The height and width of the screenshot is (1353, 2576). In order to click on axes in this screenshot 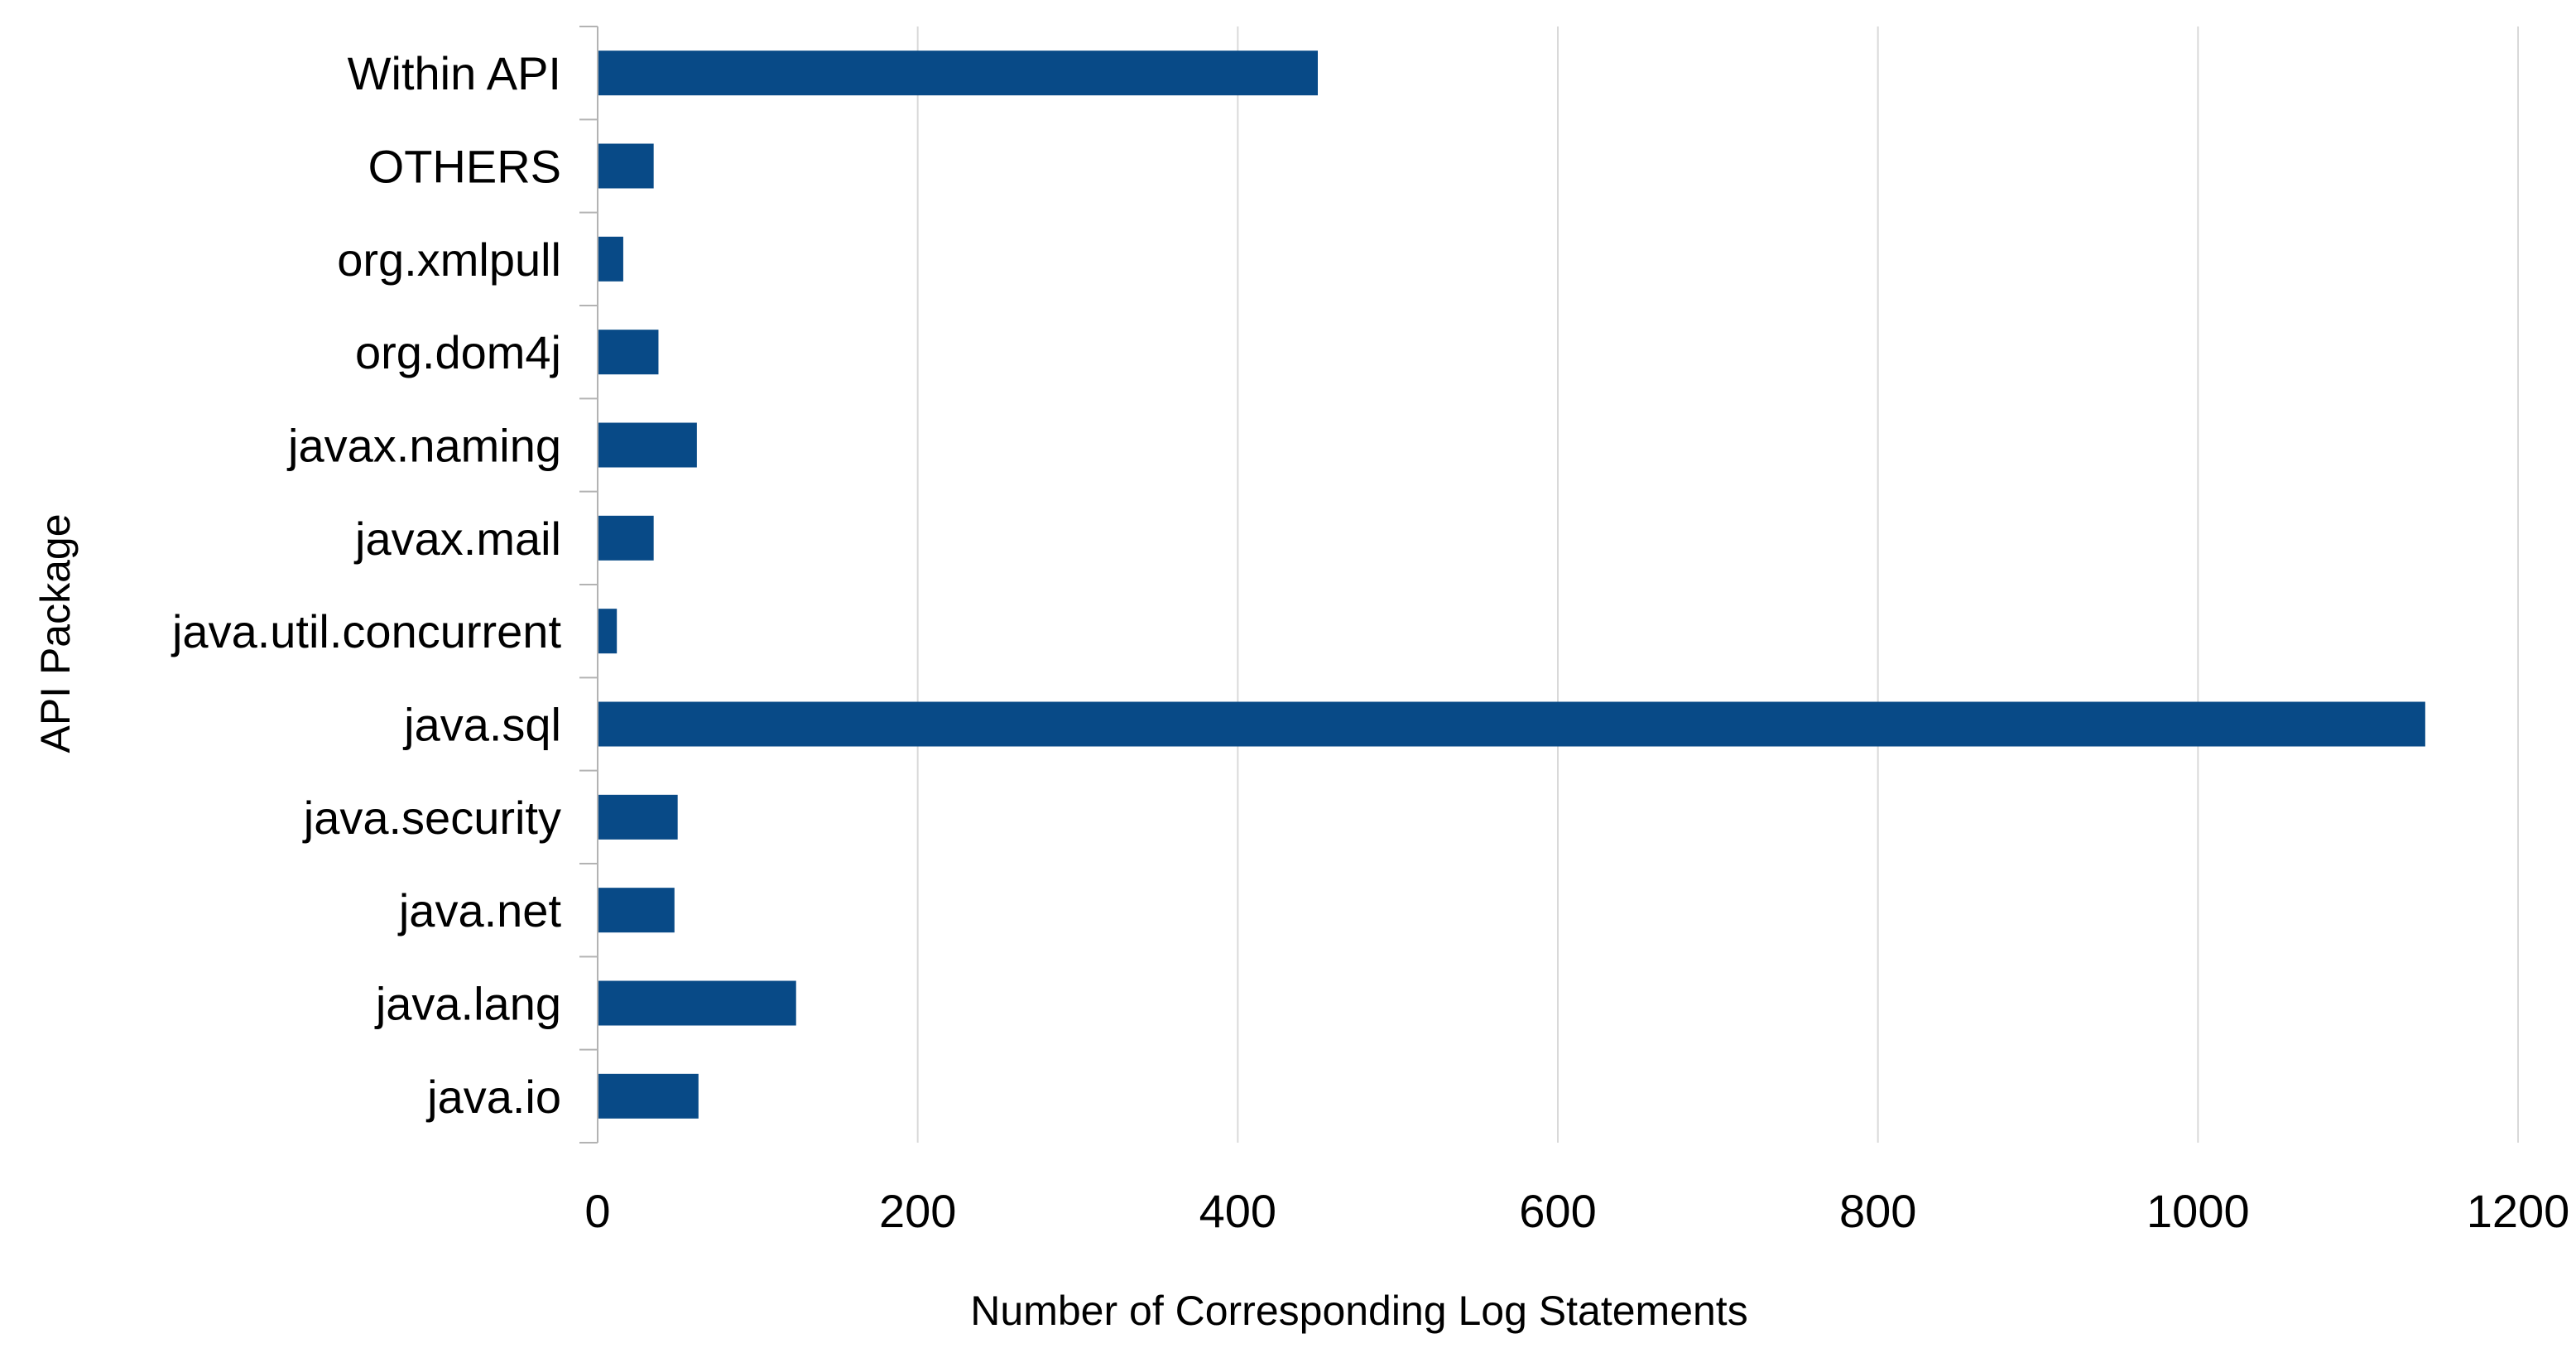, I will do `click(588, 585)`.